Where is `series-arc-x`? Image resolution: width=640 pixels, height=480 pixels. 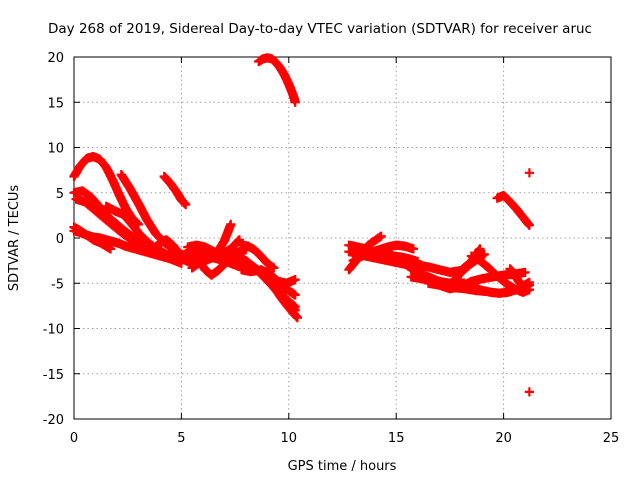 series-arc-x is located at coordinates (383, 253).